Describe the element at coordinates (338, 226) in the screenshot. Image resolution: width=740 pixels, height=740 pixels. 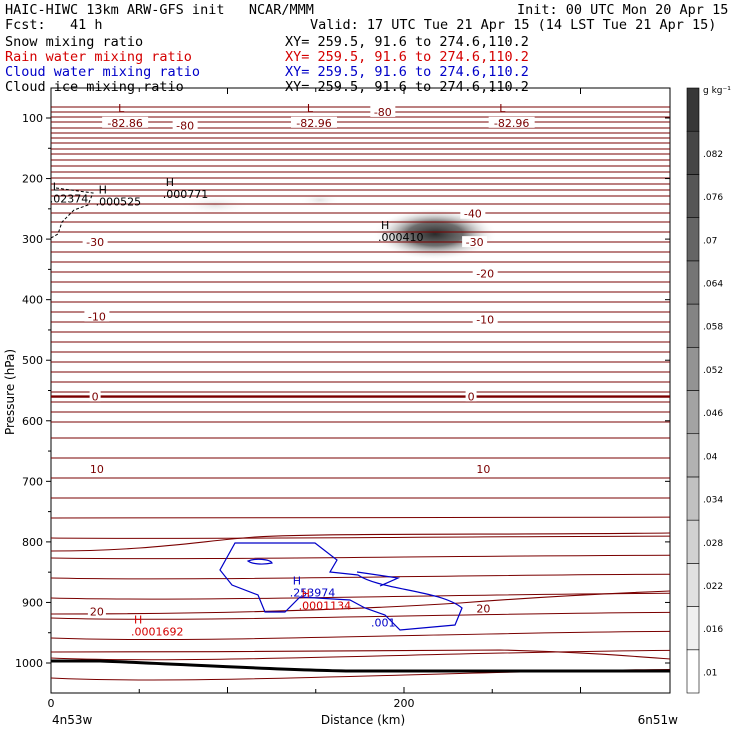
I see `shading-layer` at that location.